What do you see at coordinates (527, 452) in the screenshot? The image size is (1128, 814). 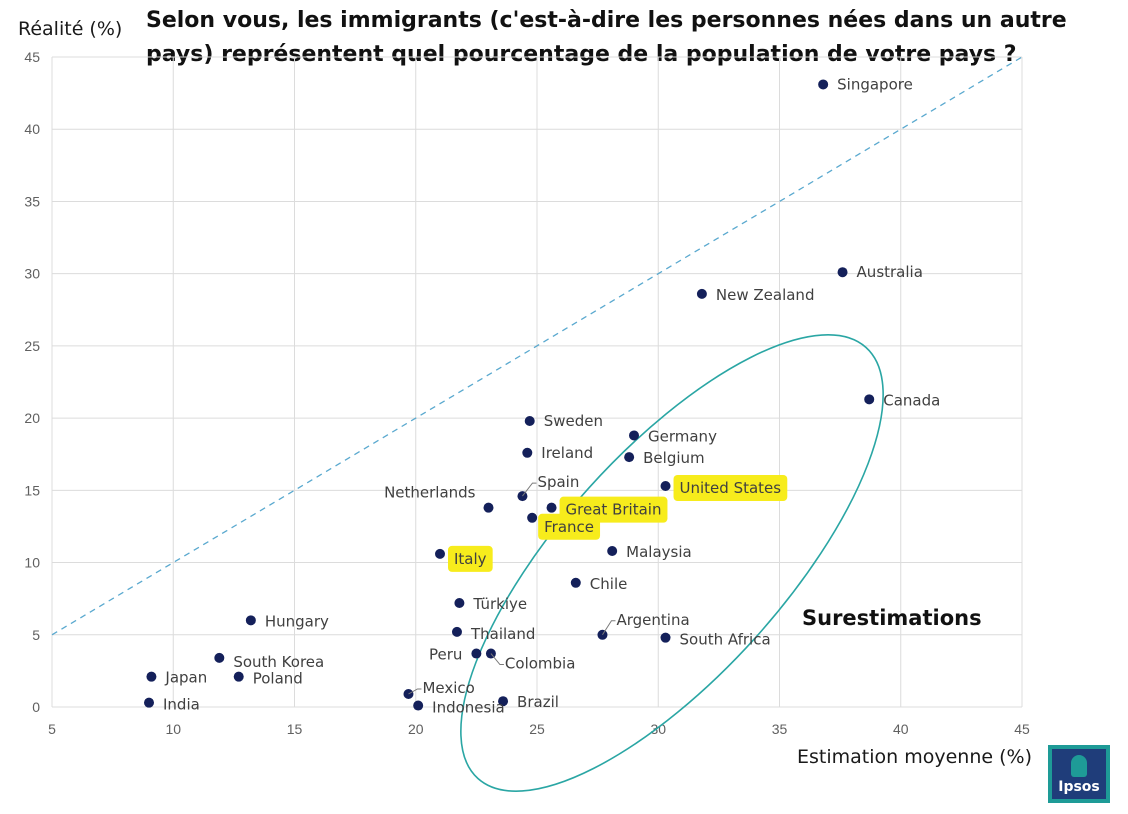 I see `point-ireland` at bounding box center [527, 452].